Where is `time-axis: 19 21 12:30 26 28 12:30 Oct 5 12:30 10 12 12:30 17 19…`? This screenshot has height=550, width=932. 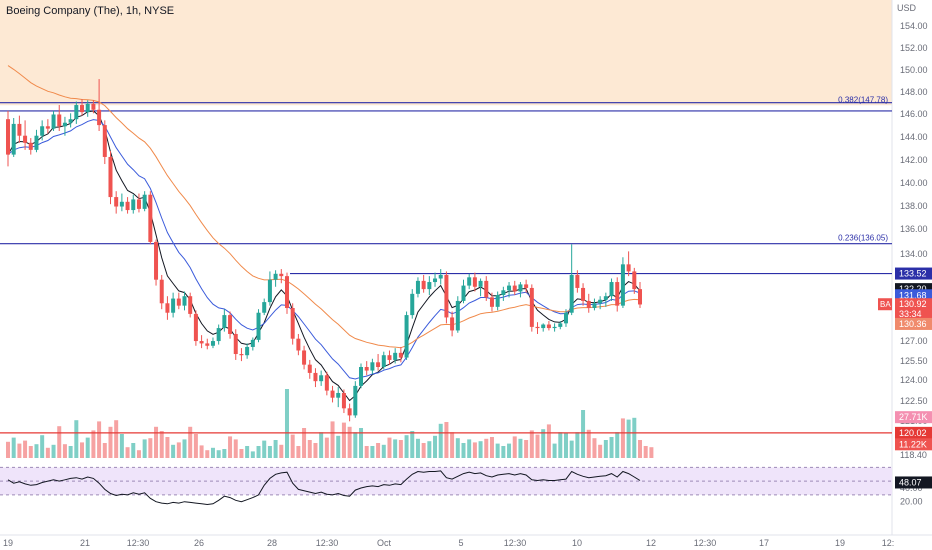
time-axis: 19 21 12:30 26 28 12:30 Oct 5 12:30 10 12 12:30 17 19… is located at coordinates (448, 543).